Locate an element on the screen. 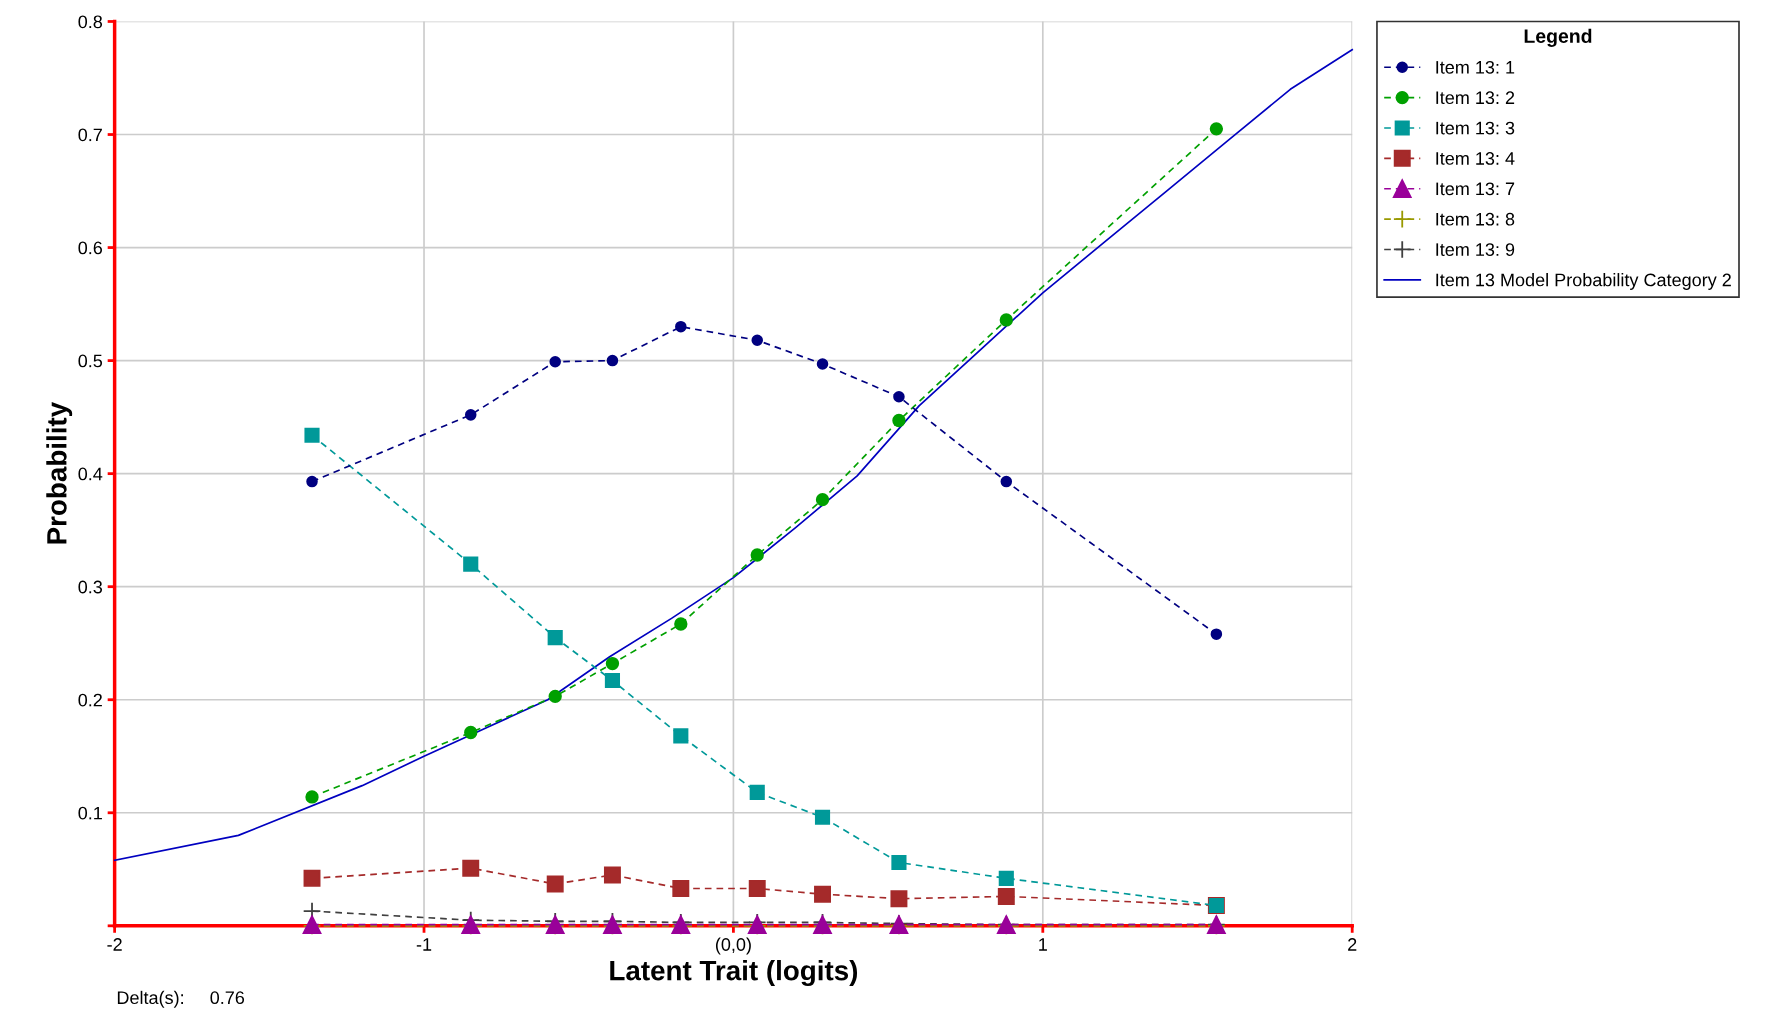 The width and height of the screenshot is (1791, 1023). y-tick-label: 0.6 is located at coordinates (90, 248).